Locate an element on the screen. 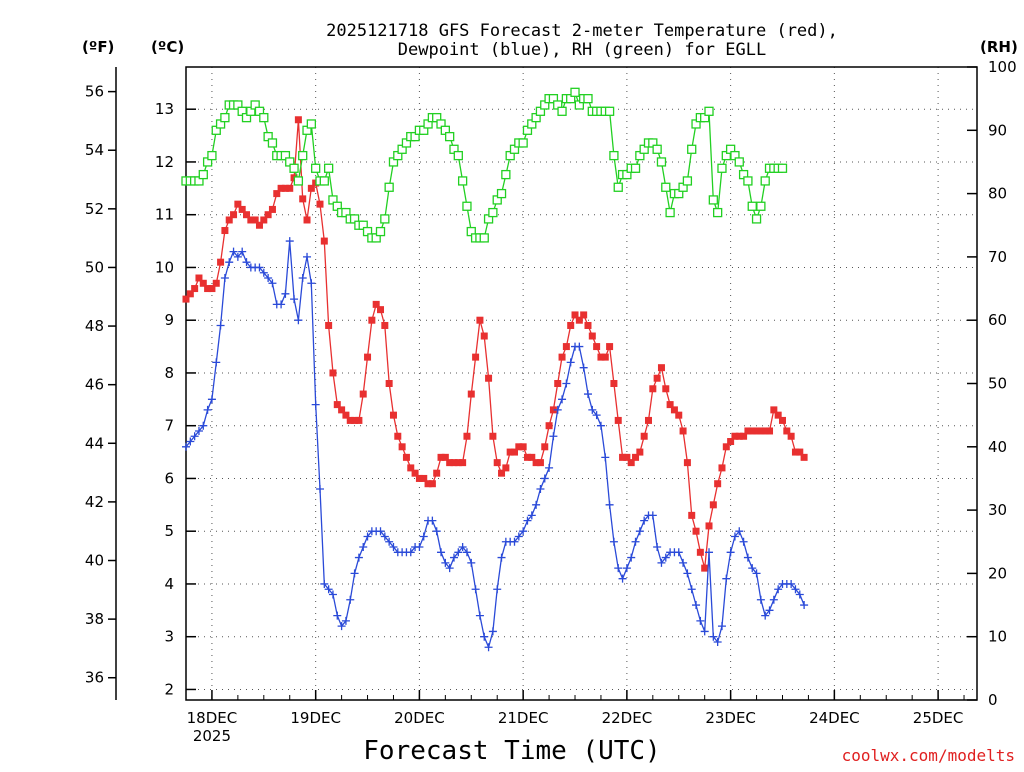  x-tick-label: 25DEC is located at coordinates (938, 718).